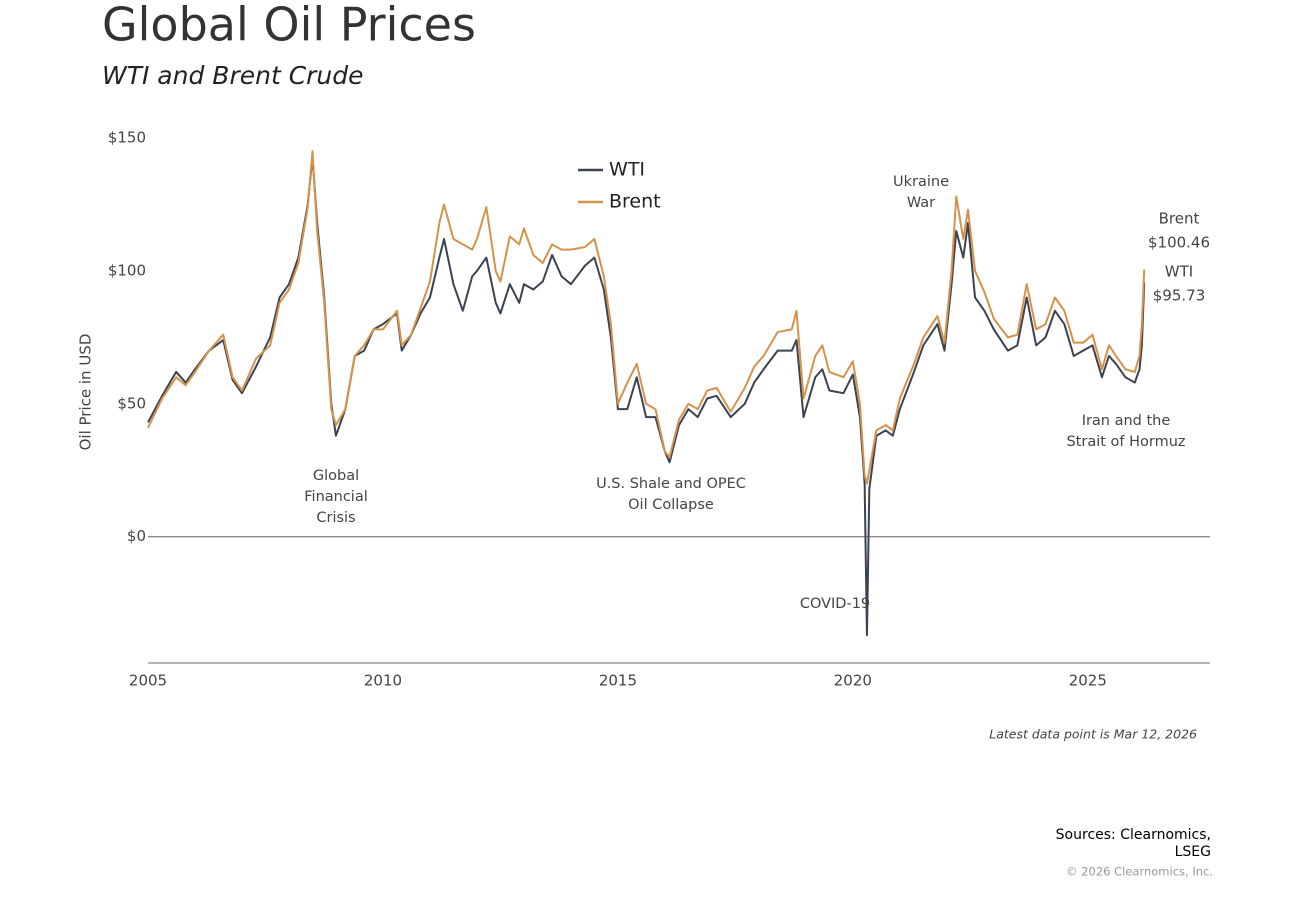 The image size is (1315, 902). Describe the element at coordinates (233, 75) in the screenshot. I see `chart-subtitle: WTI and Brent Crude` at that location.